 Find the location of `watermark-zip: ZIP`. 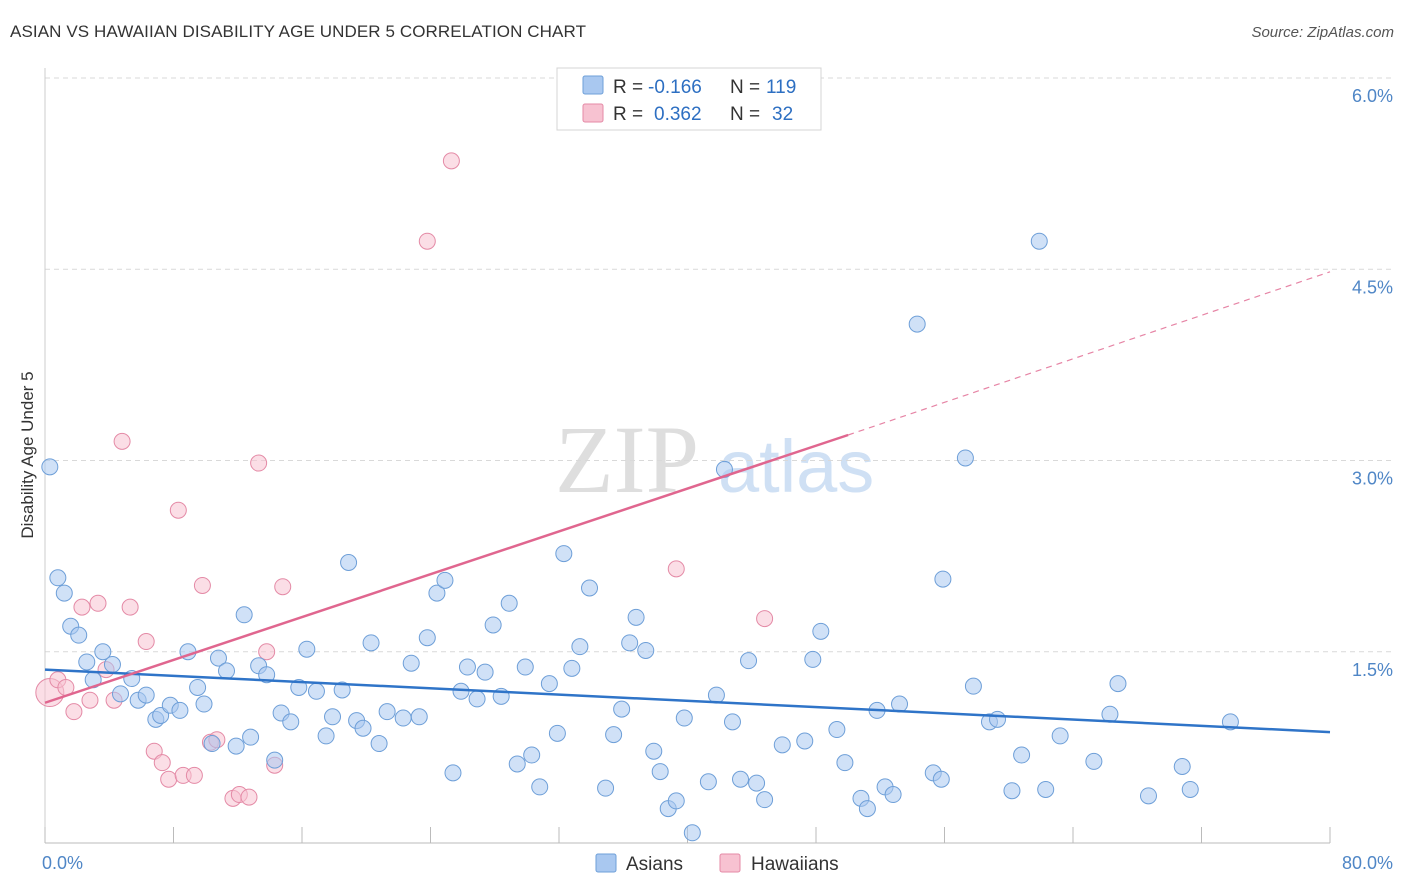

watermark-zip: ZIP is located at coordinates (627, 459).